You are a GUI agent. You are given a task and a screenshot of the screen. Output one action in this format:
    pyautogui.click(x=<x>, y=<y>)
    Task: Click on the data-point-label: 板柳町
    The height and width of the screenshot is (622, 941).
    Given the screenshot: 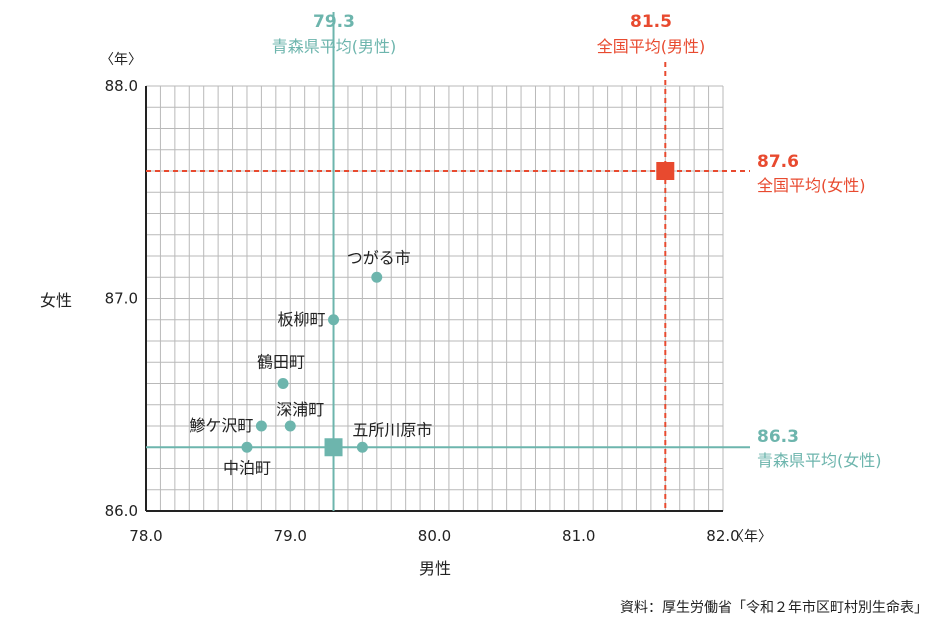 What is the action you would take?
    pyautogui.click(x=302, y=319)
    